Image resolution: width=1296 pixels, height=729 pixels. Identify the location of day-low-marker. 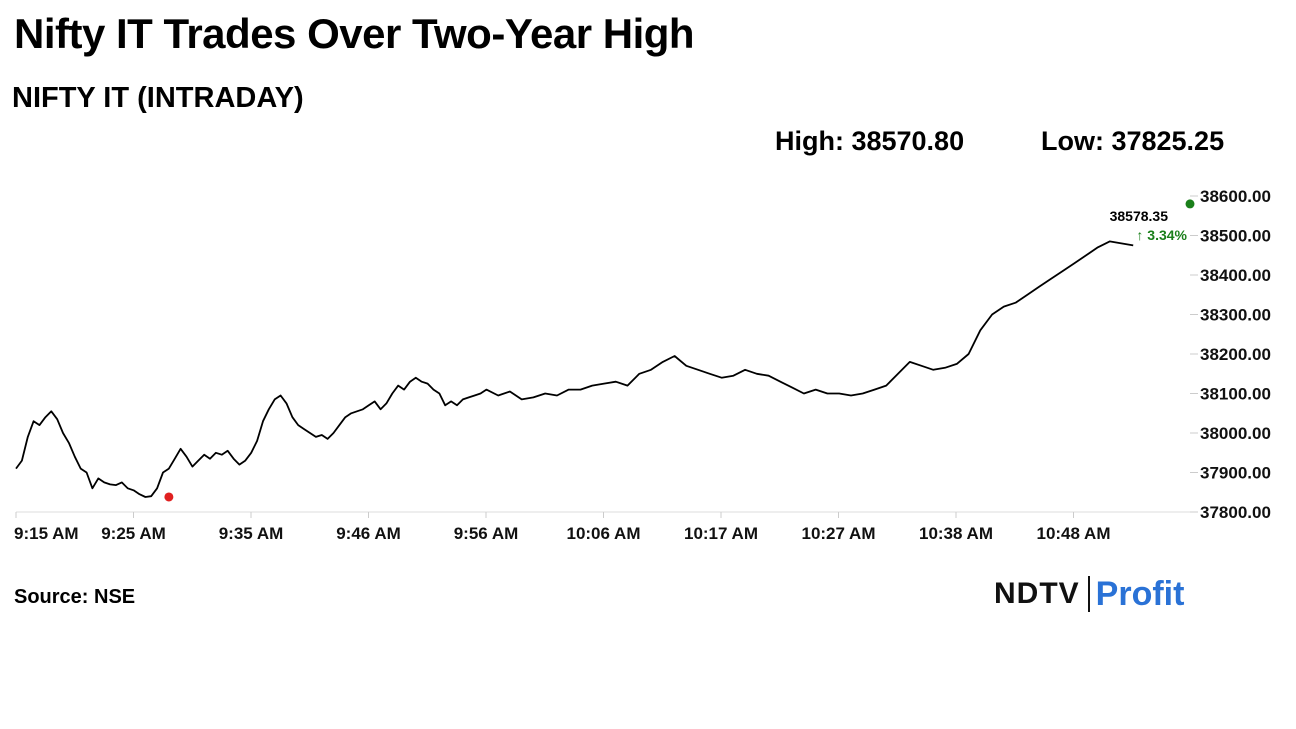
(169, 497).